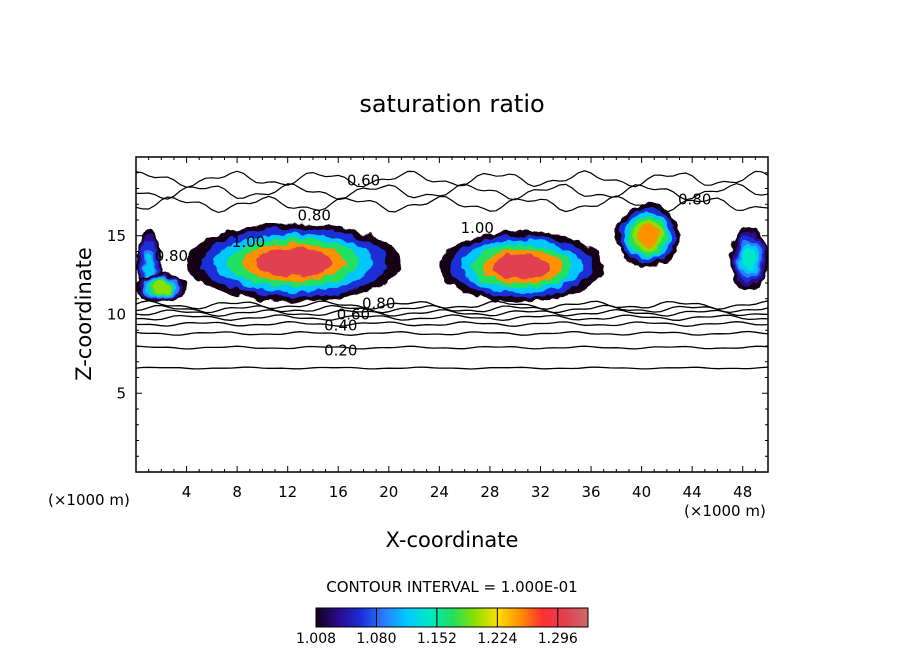 This screenshot has height=654, width=904. I want to click on x-tick-label: 44, so click(692, 492).